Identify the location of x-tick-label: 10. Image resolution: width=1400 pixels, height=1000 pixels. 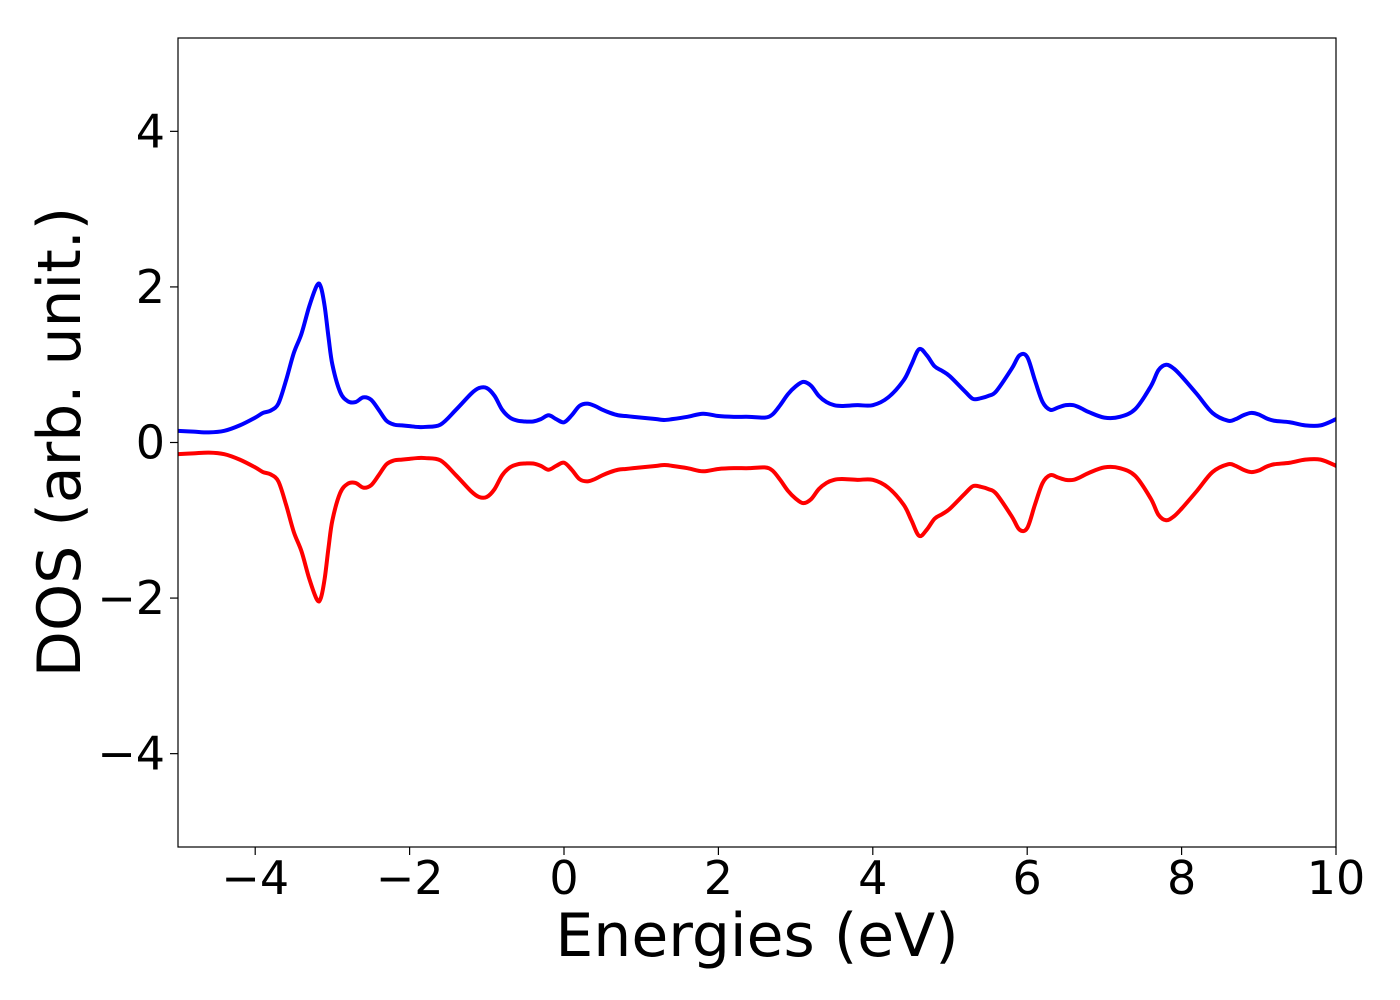
(1336, 878).